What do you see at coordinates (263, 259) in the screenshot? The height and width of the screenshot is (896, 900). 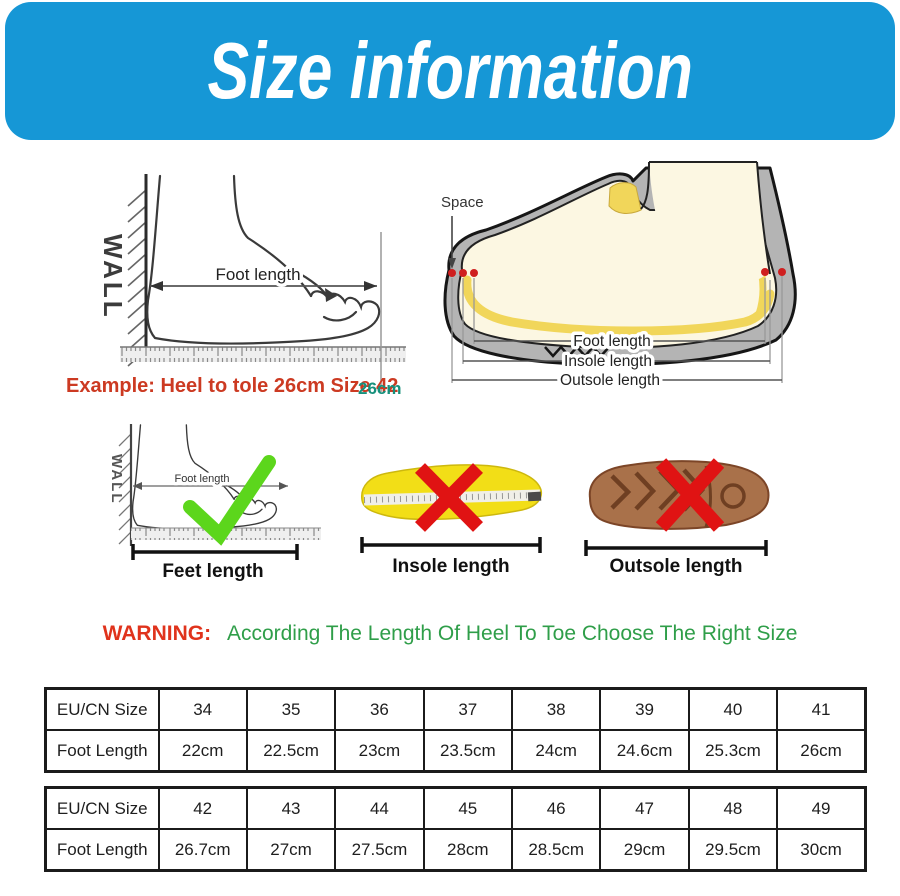 I see `foot-outline` at bounding box center [263, 259].